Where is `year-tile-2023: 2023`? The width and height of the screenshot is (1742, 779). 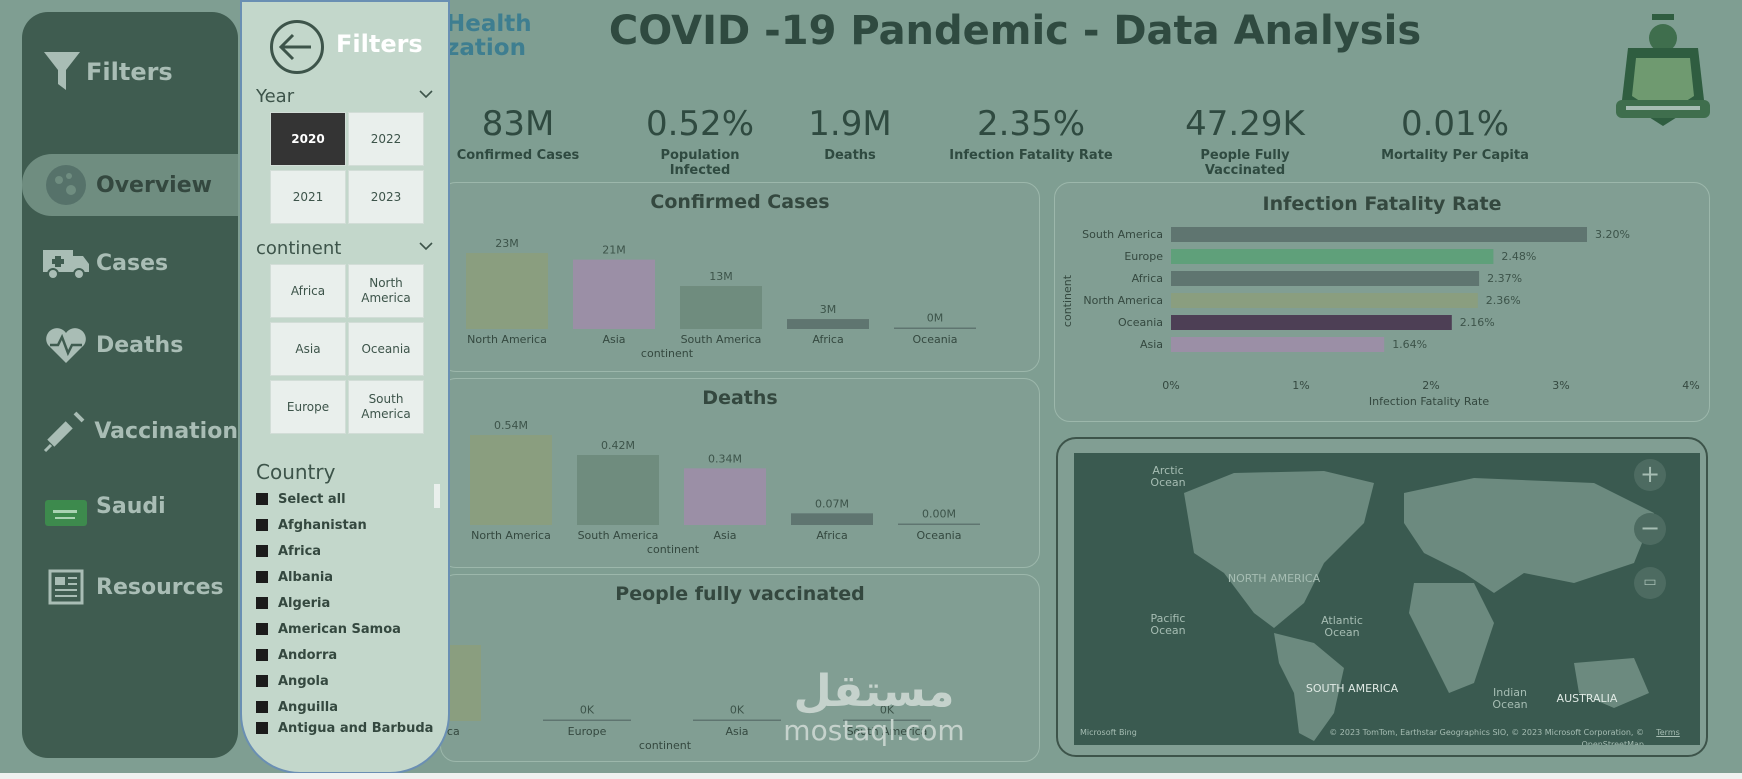 year-tile-2023: 2023 is located at coordinates (386, 197).